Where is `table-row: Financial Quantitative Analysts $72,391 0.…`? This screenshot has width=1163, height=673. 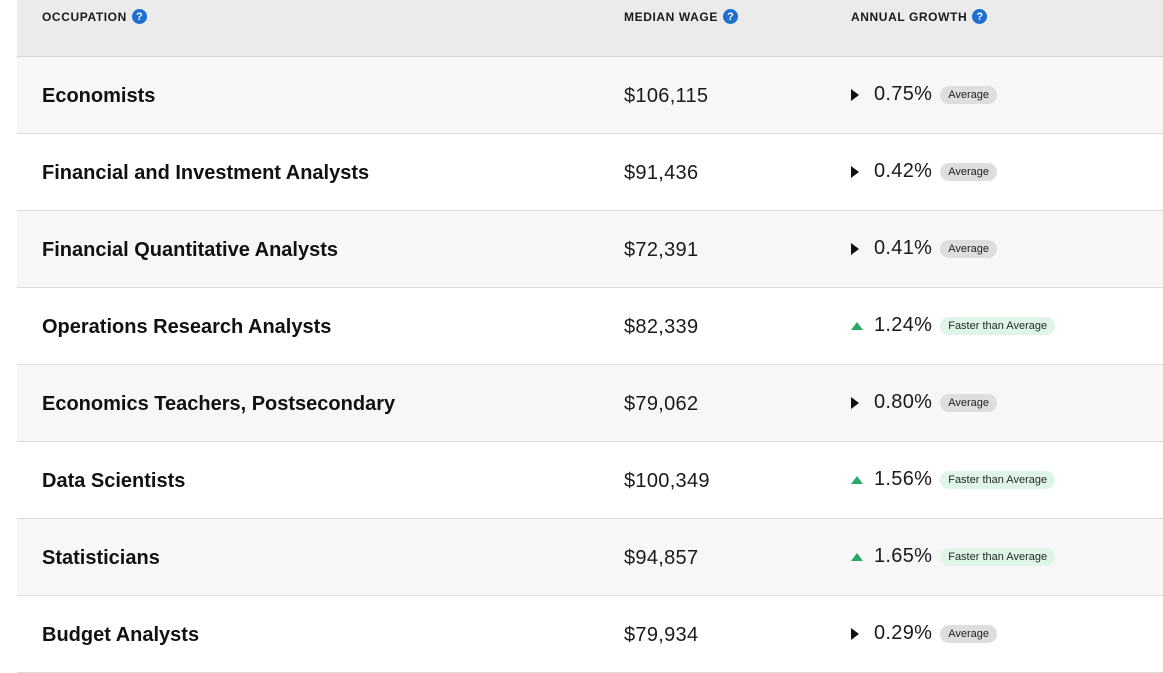 table-row: Financial Quantitative Analysts $72,391 0.… is located at coordinates (590, 249).